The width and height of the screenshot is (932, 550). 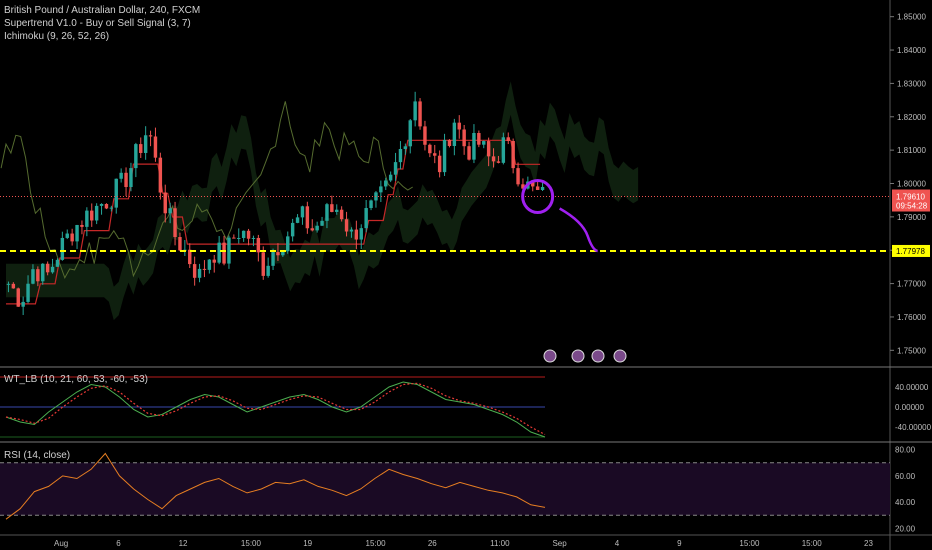 What do you see at coordinates (500, 543) in the screenshot?
I see `time-tick-label: 11:00` at bounding box center [500, 543].